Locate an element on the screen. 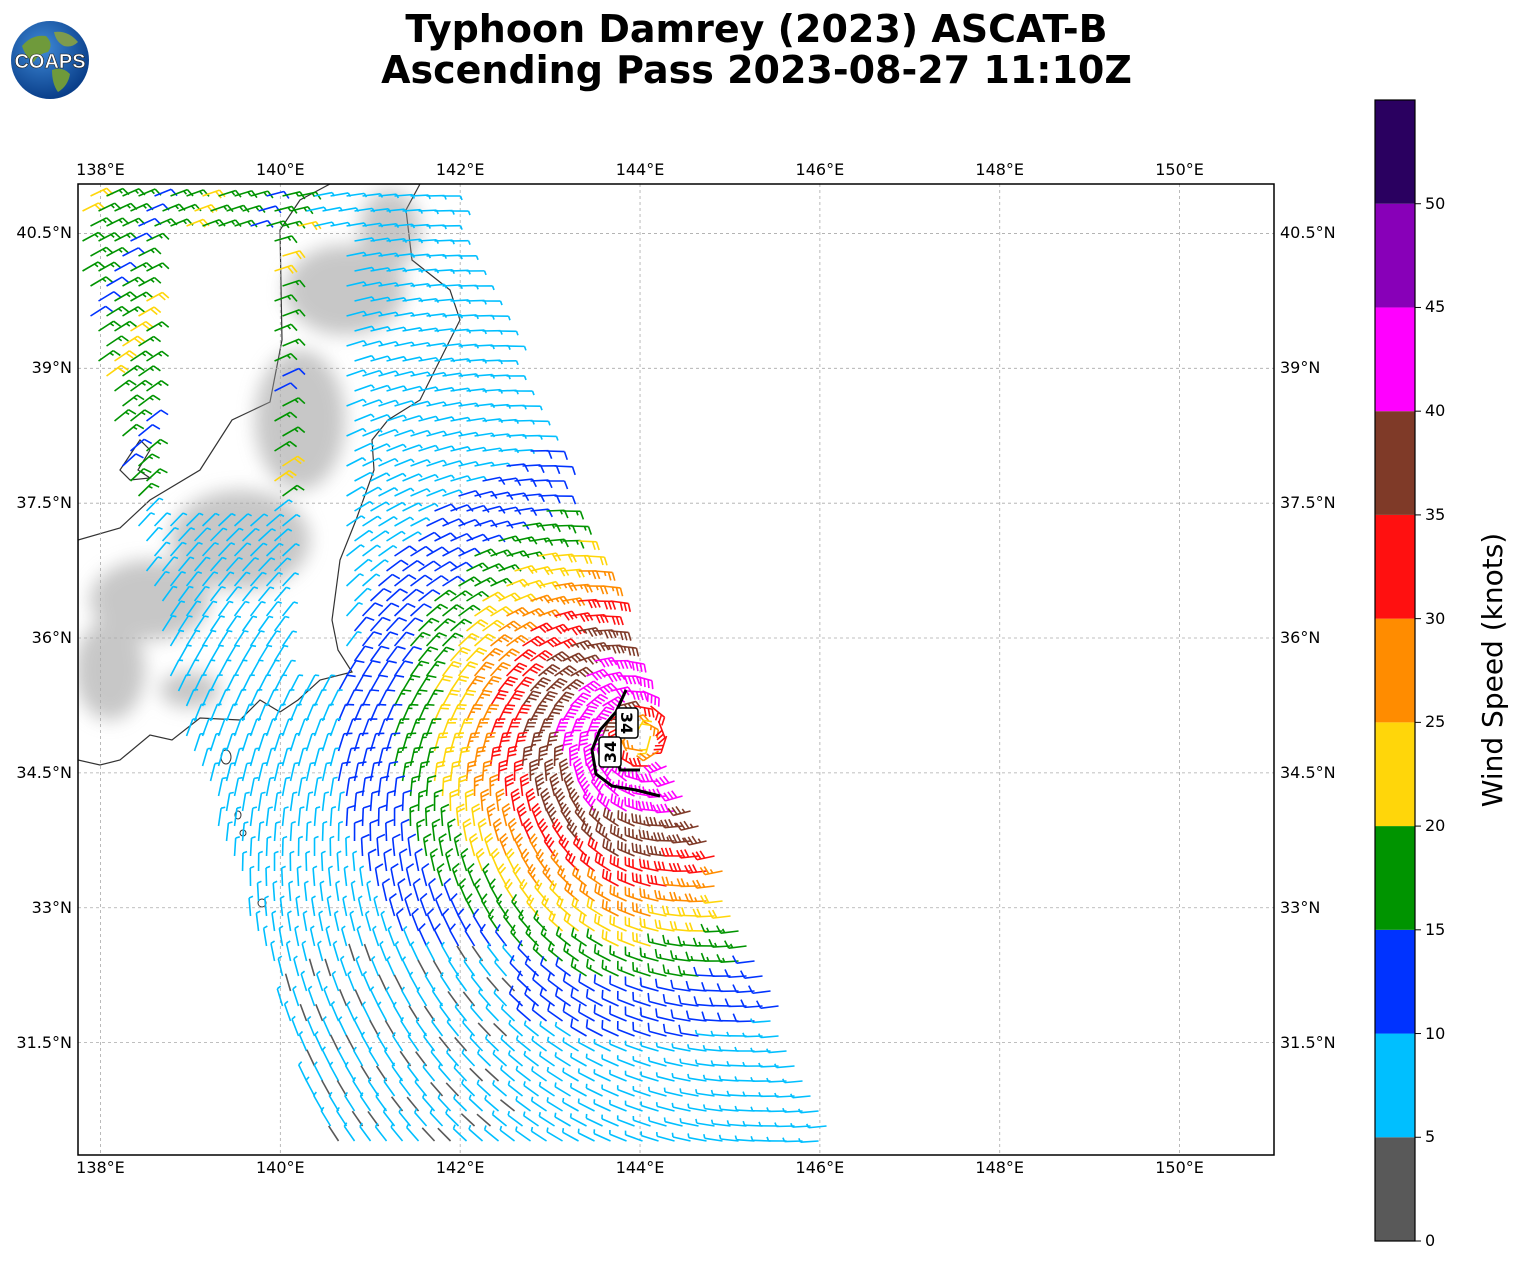  colorbar is located at coordinates (1398, 671).